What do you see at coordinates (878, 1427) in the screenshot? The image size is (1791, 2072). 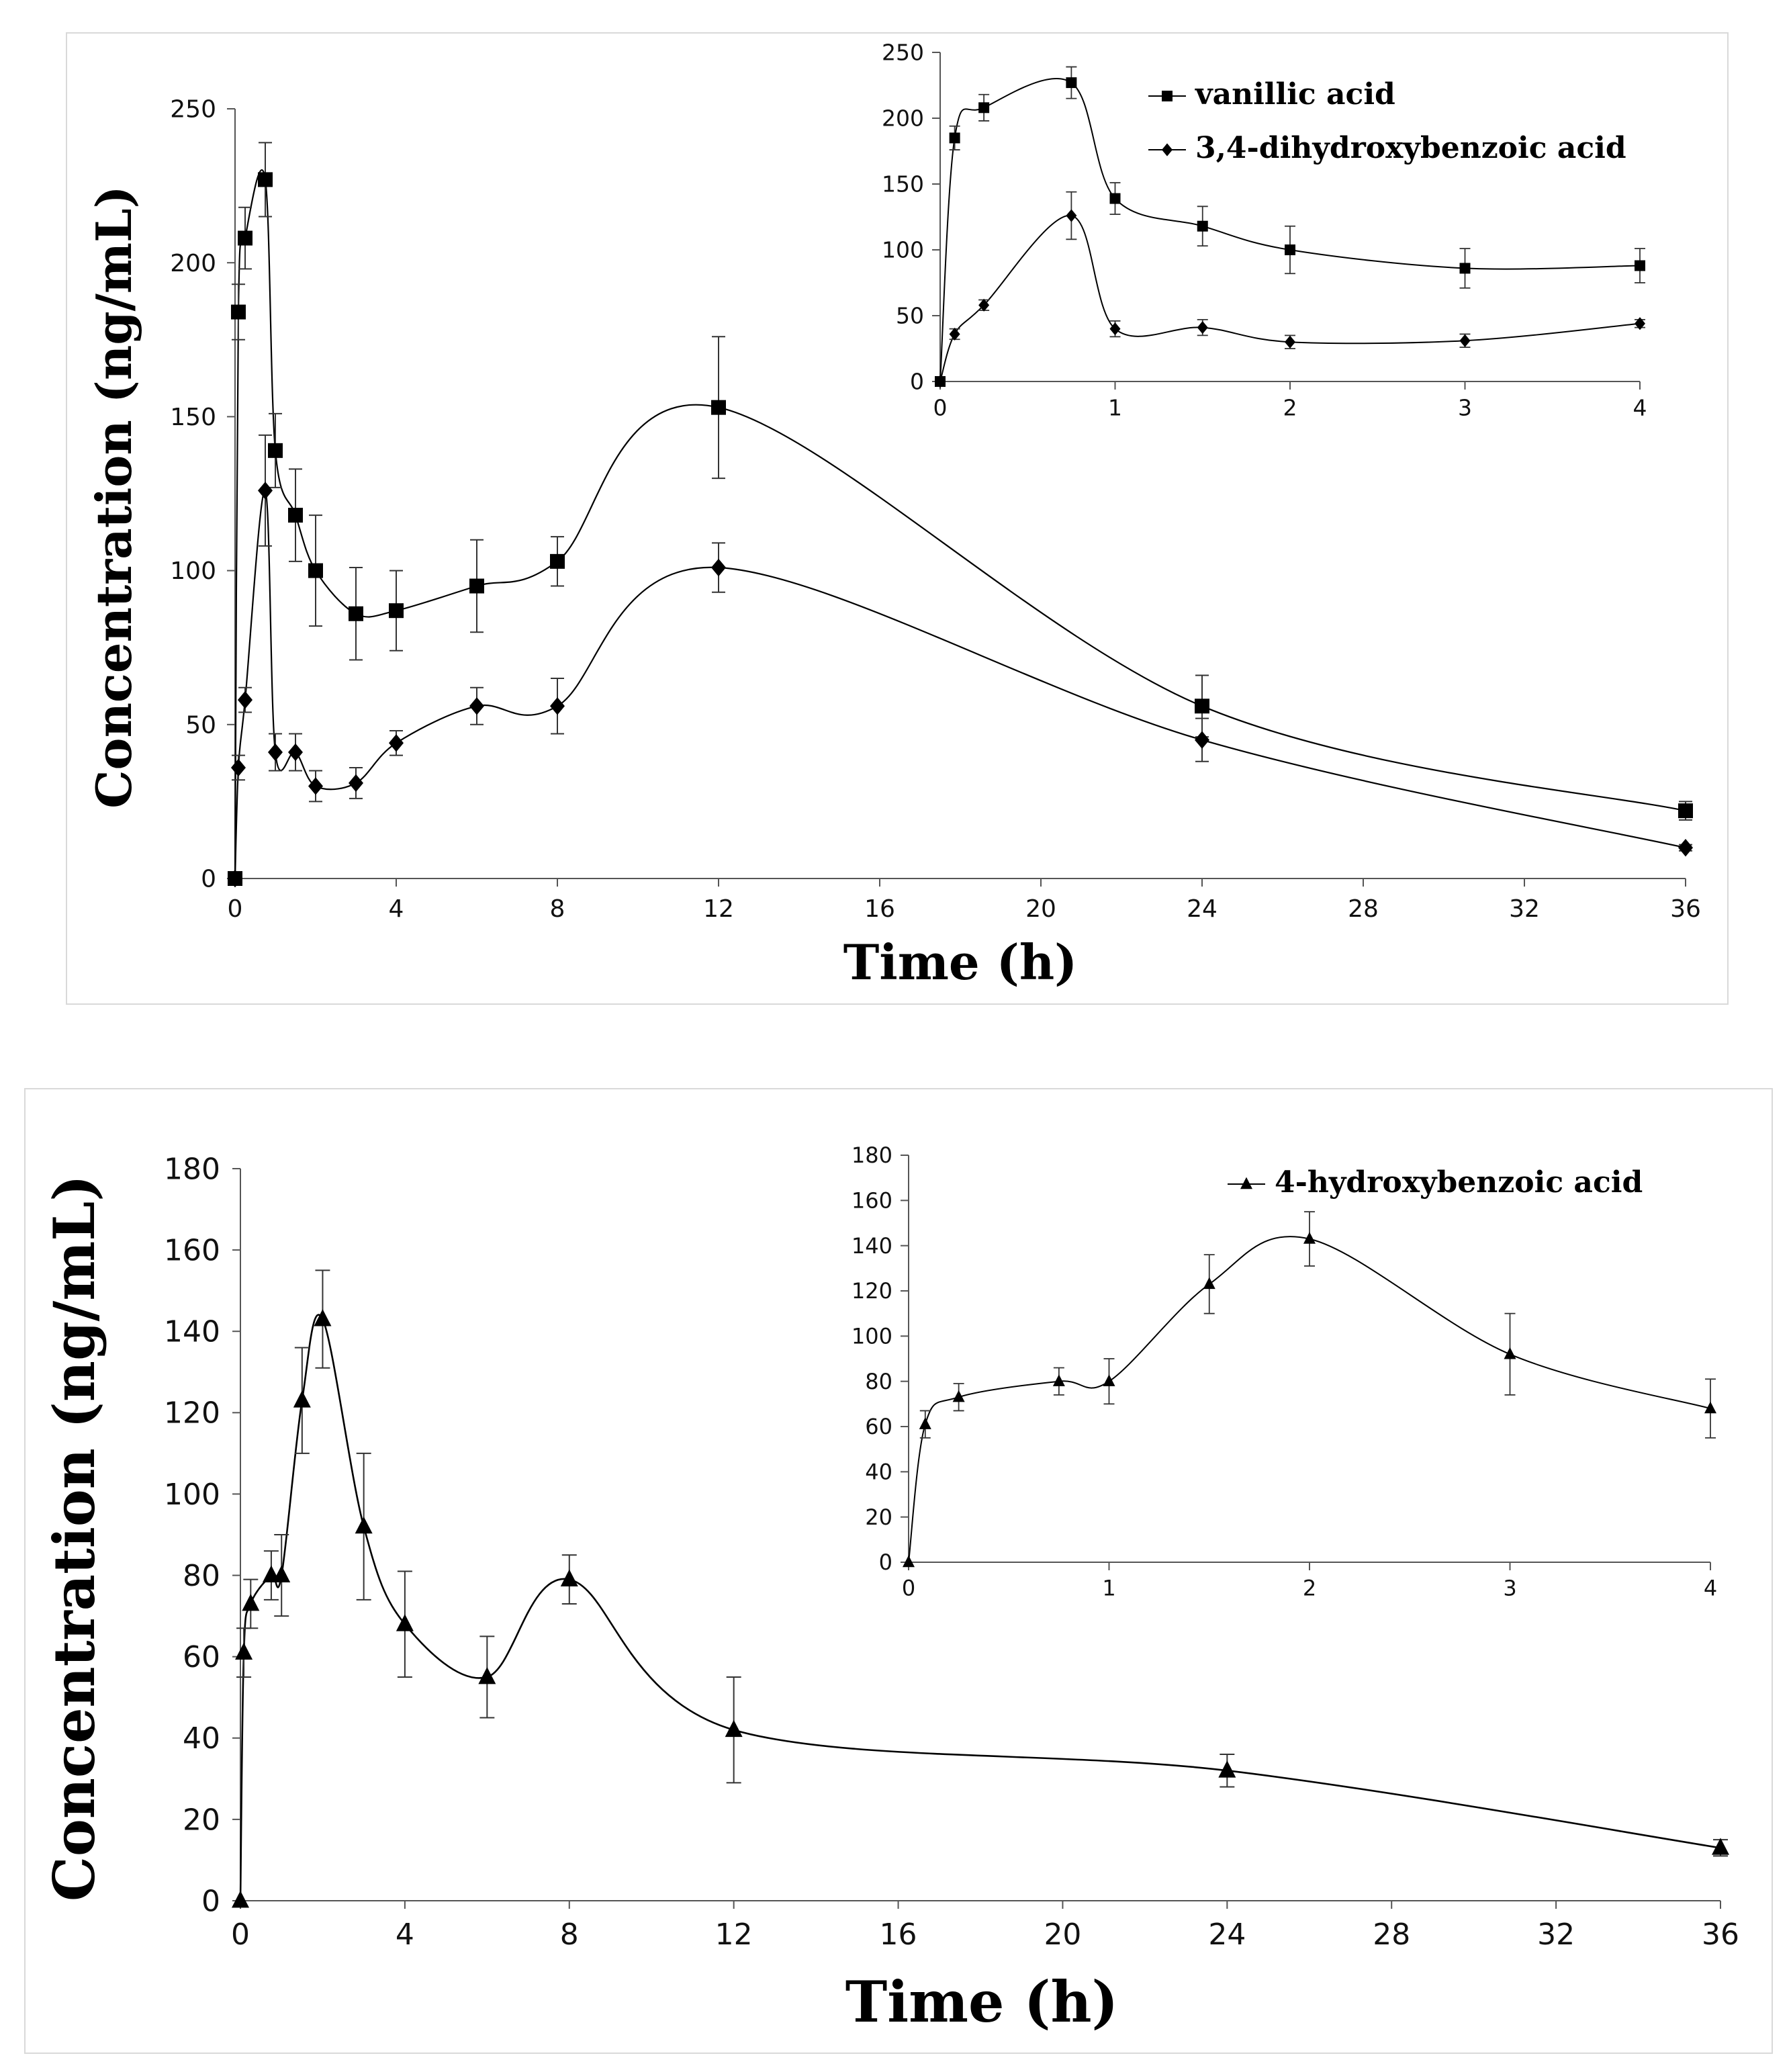 I see `y-tick-label: 60` at bounding box center [878, 1427].